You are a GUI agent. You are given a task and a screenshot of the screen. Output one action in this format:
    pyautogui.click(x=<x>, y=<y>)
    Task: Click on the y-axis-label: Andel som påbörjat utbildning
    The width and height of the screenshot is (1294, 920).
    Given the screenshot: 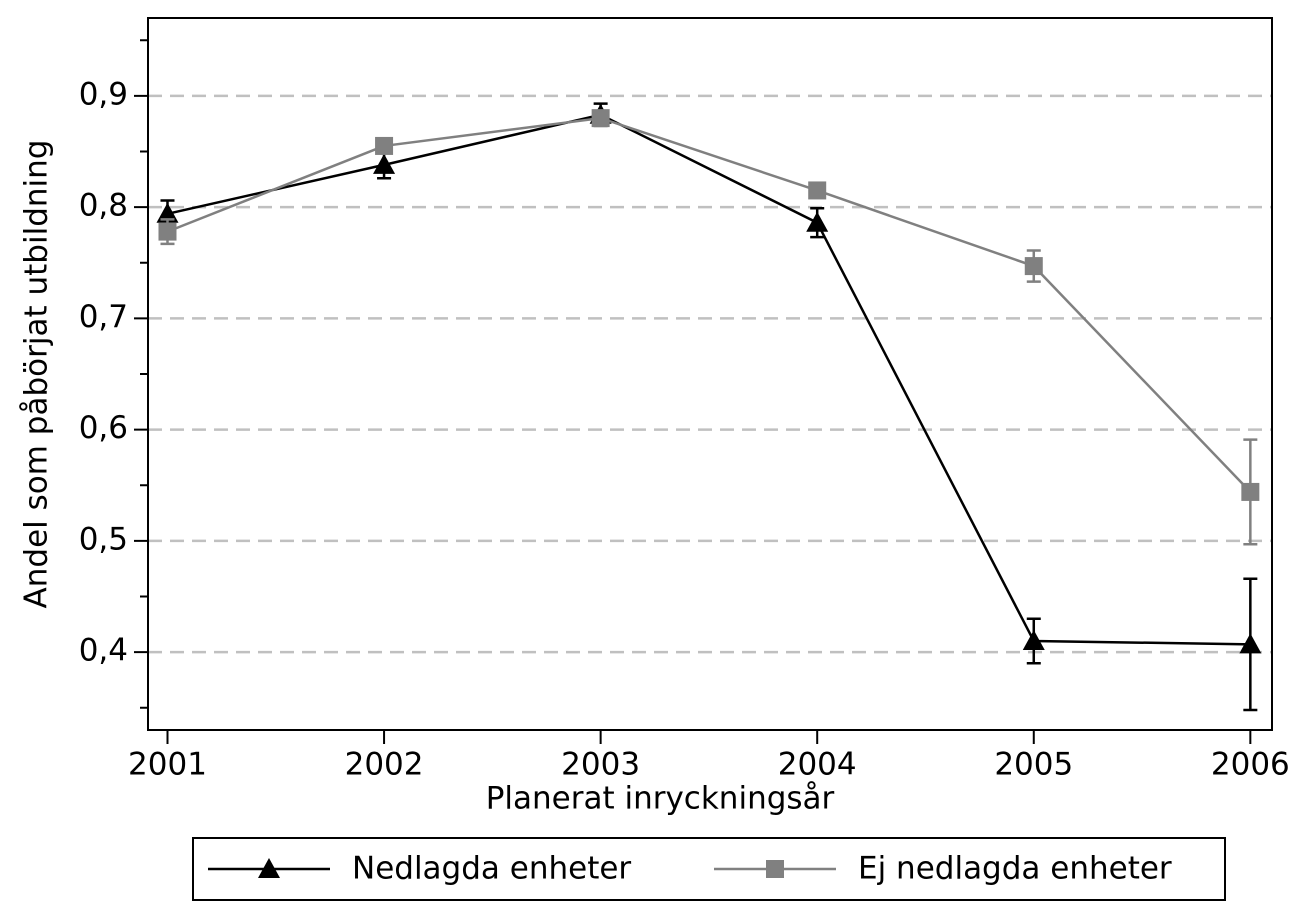 What is the action you would take?
    pyautogui.click(x=37, y=374)
    